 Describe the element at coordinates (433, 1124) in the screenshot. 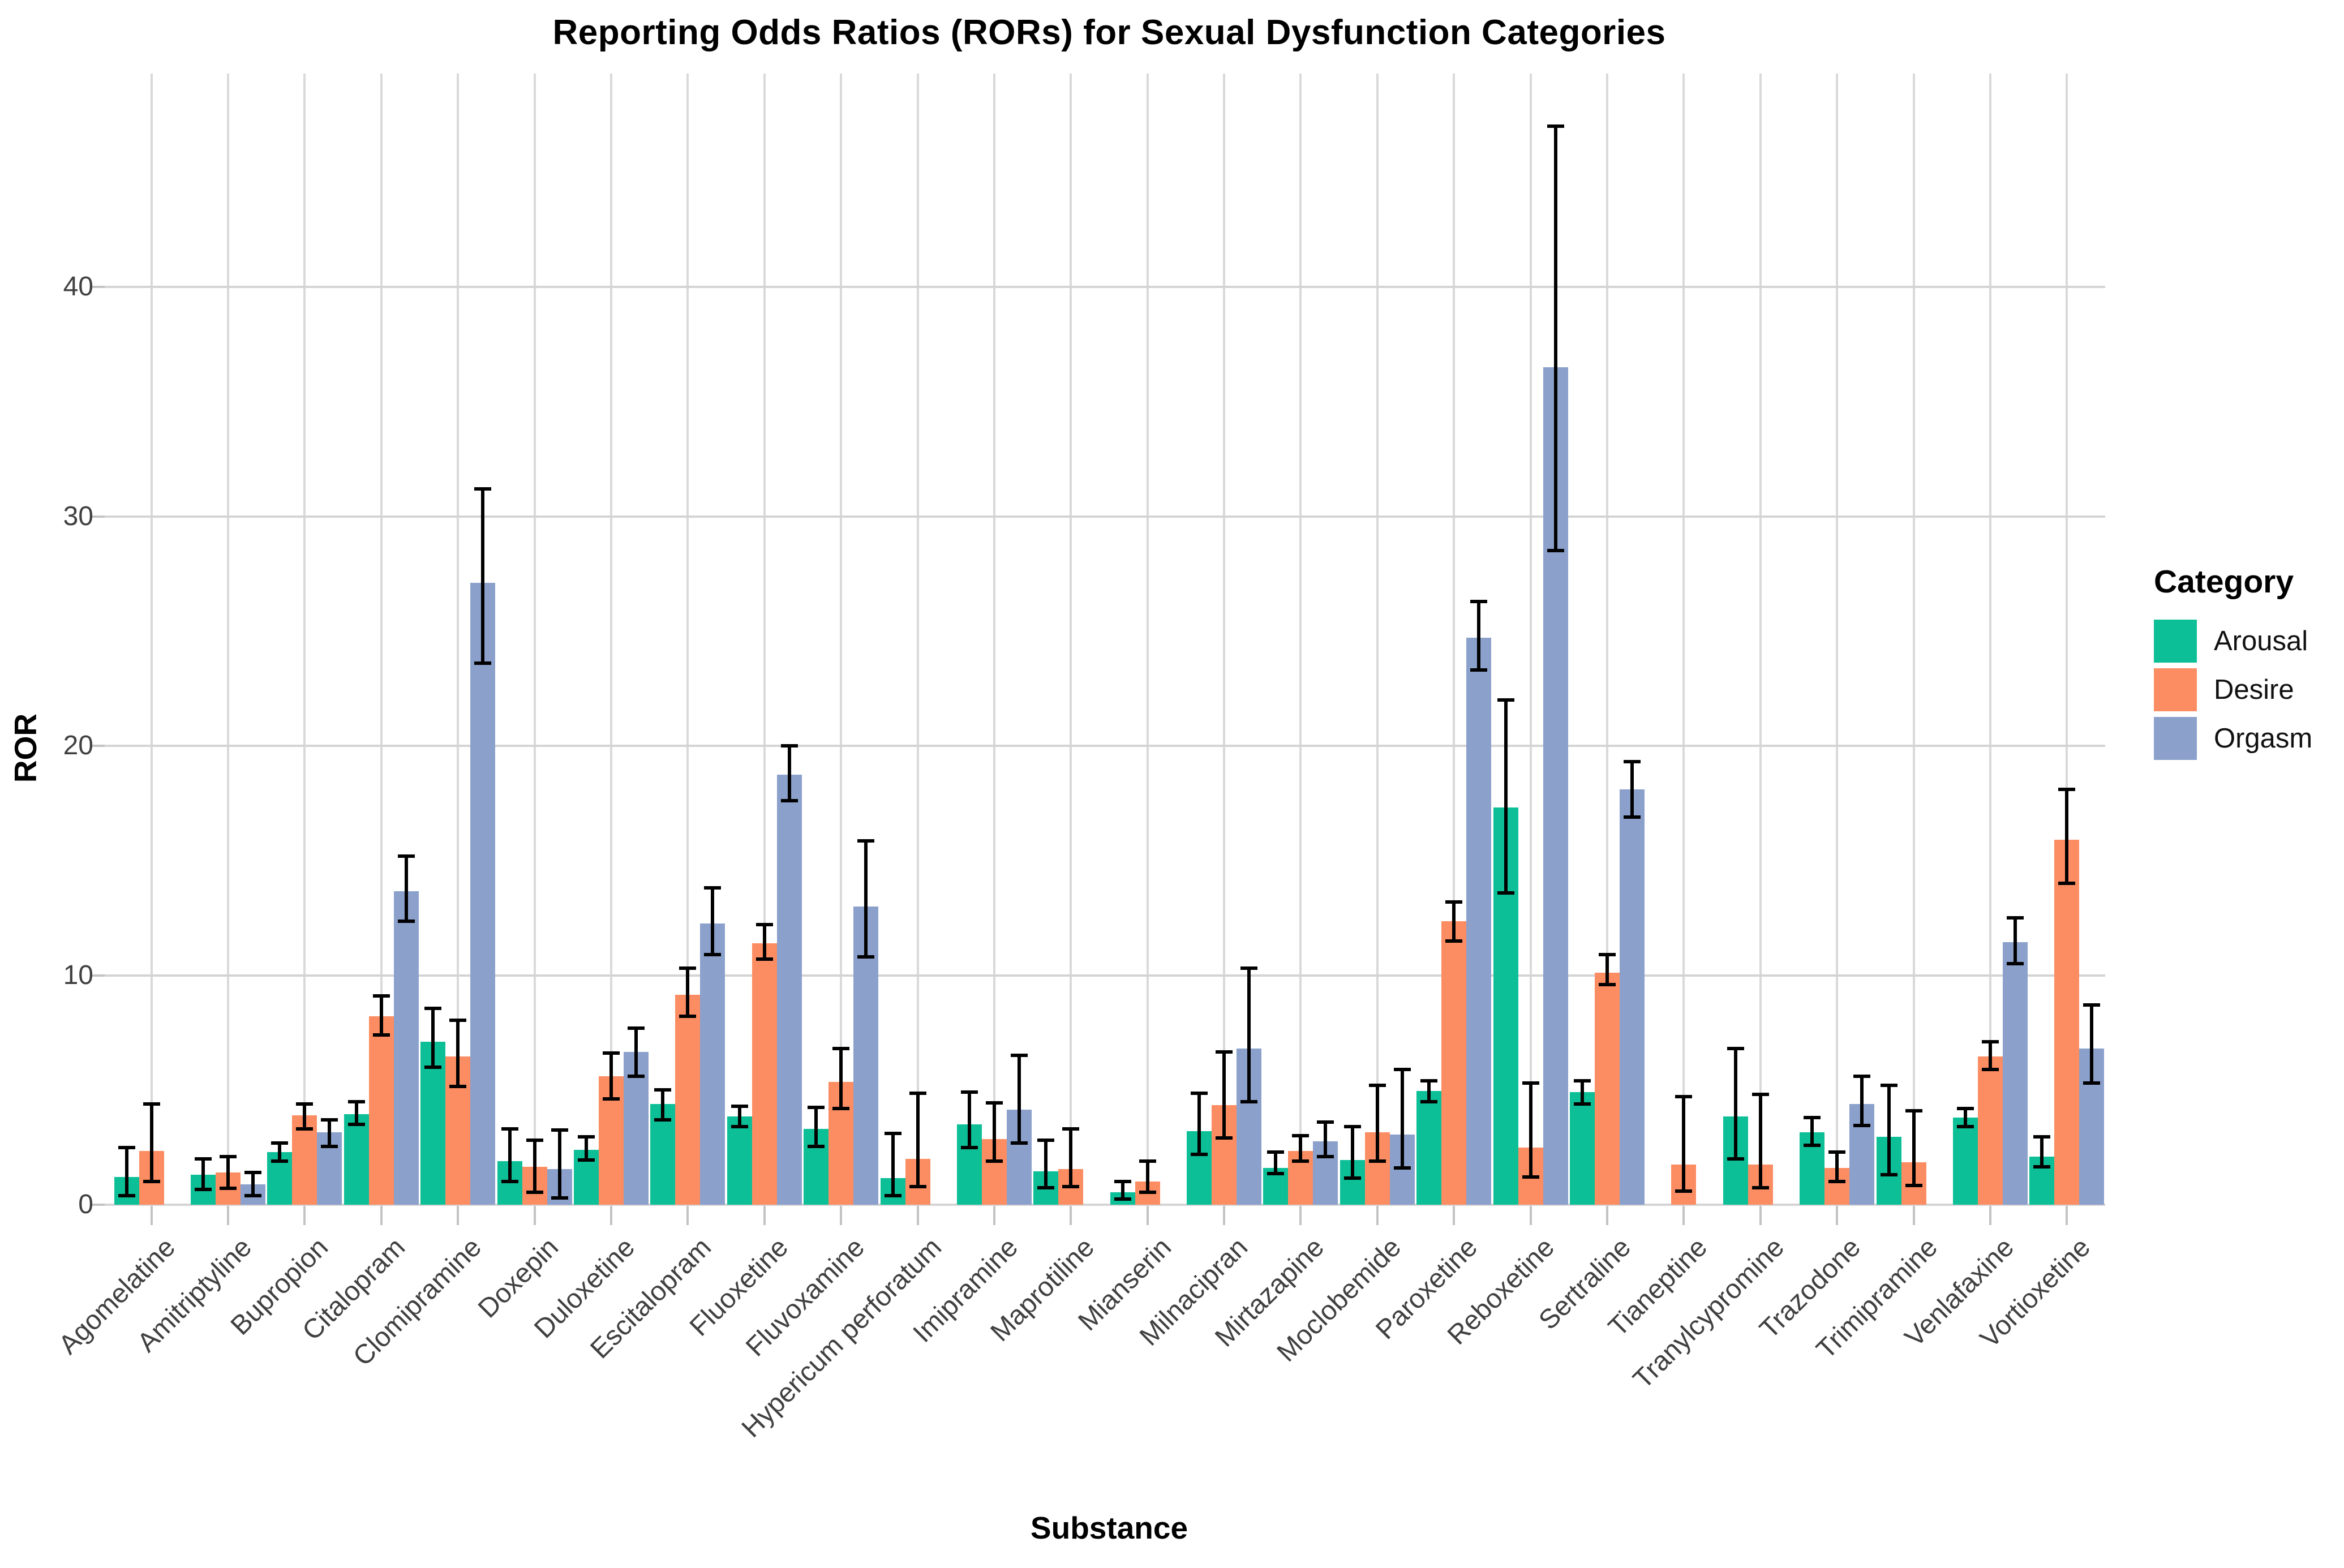

I see `bar-clomipramine-arousal` at that location.